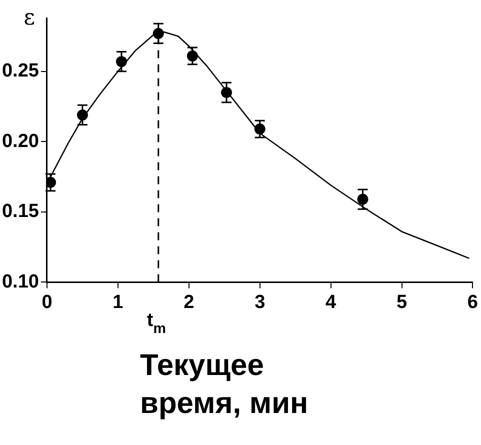 The width and height of the screenshot is (481, 445). I want to click on x-tick-label: 1, so click(118, 302).